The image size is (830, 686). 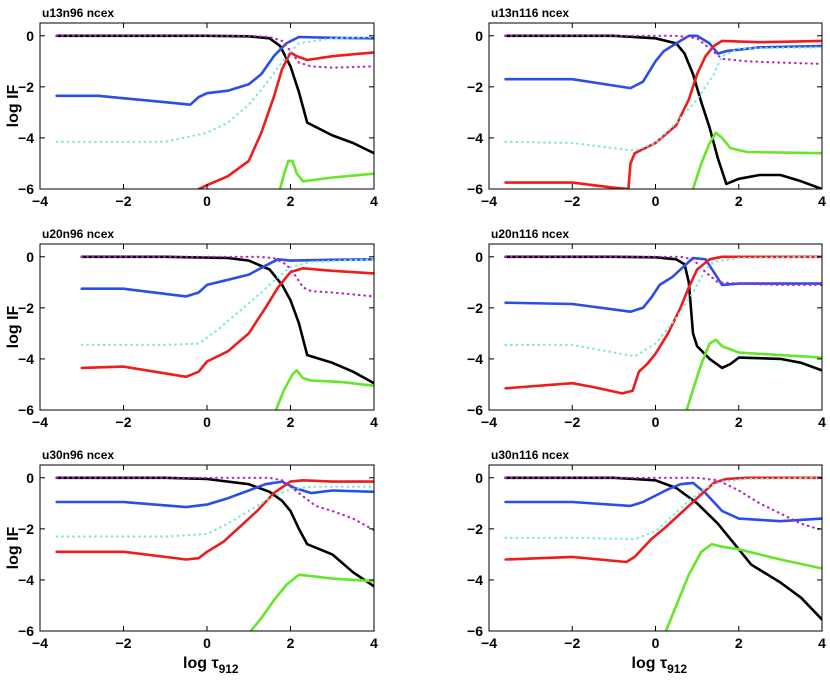 What do you see at coordinates (650, 663) in the screenshot?
I see `x-axis-label-main: log τ` at bounding box center [650, 663].